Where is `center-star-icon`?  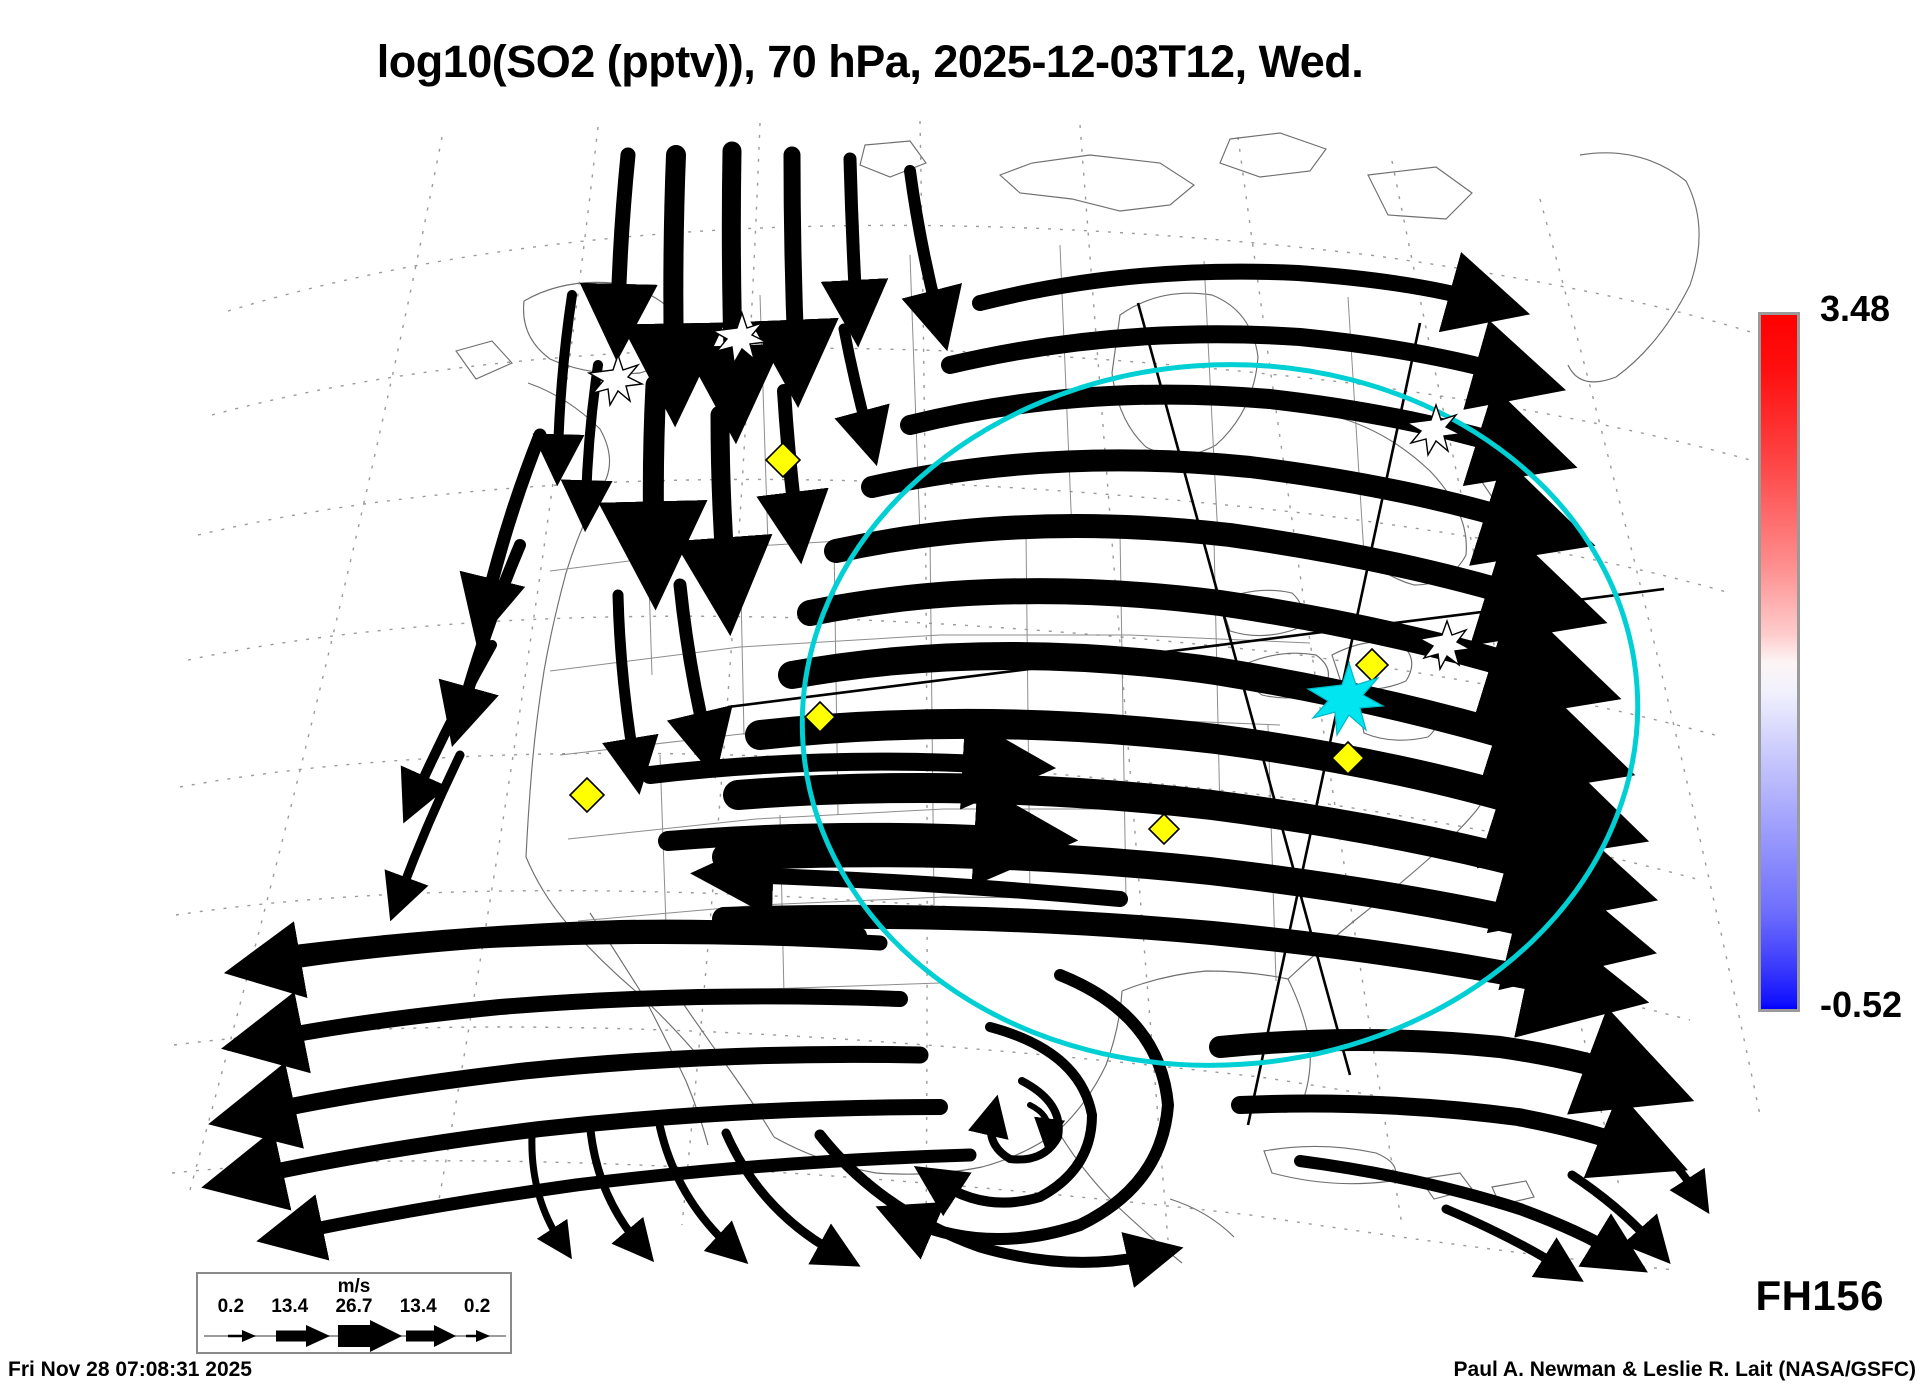 center-star-icon is located at coordinates (1346, 699).